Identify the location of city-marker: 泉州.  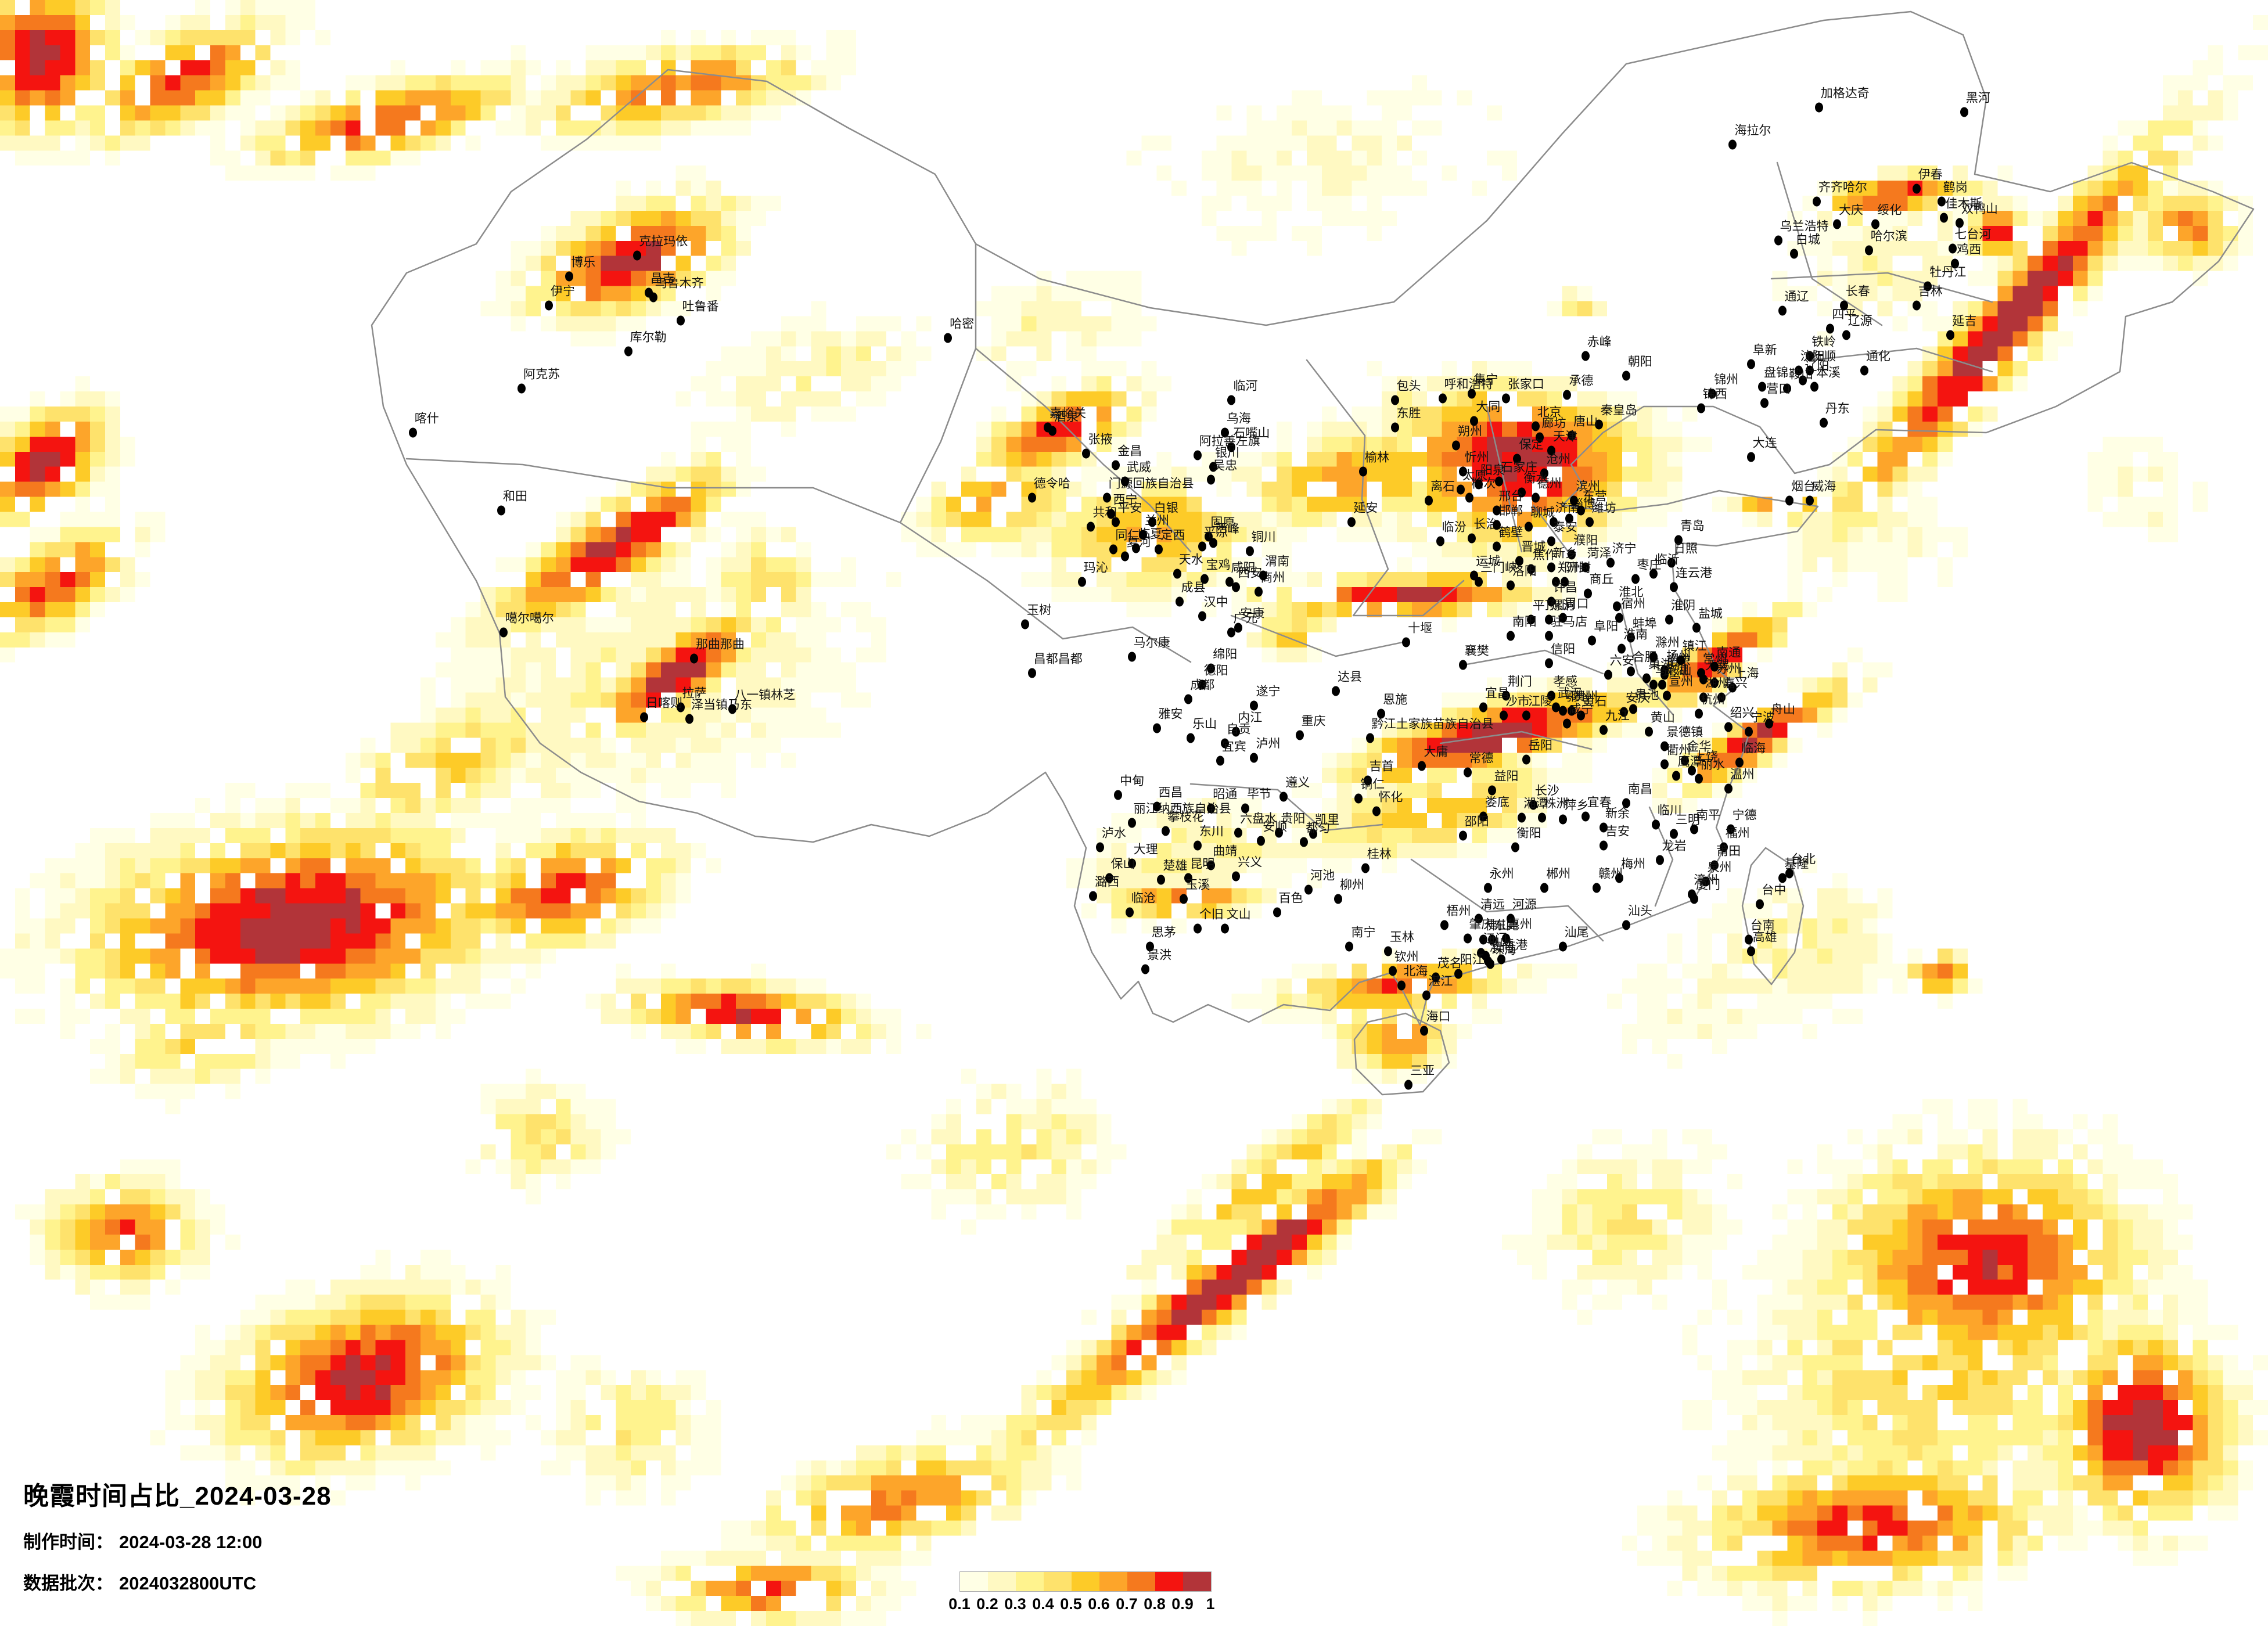
(1716, 874).